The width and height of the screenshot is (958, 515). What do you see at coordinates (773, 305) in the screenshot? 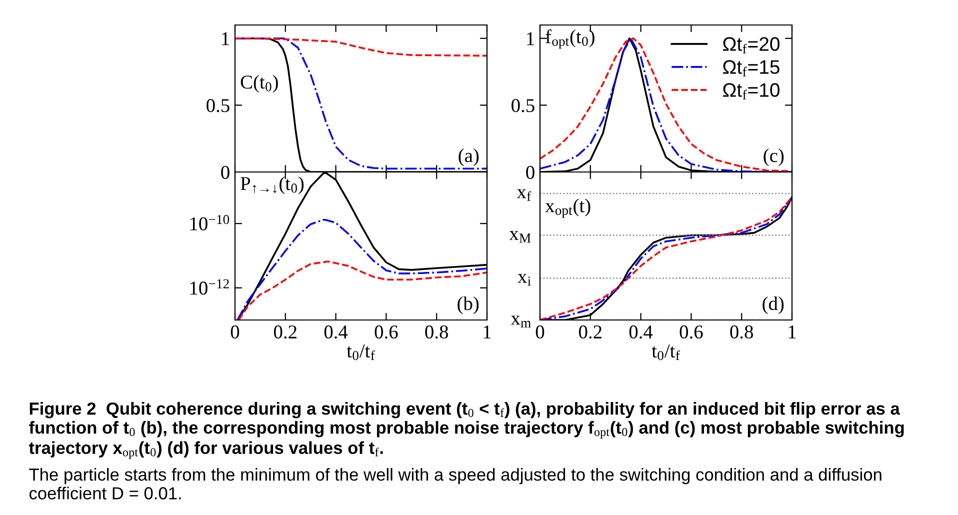
I see `annotation: (d)` at bounding box center [773, 305].